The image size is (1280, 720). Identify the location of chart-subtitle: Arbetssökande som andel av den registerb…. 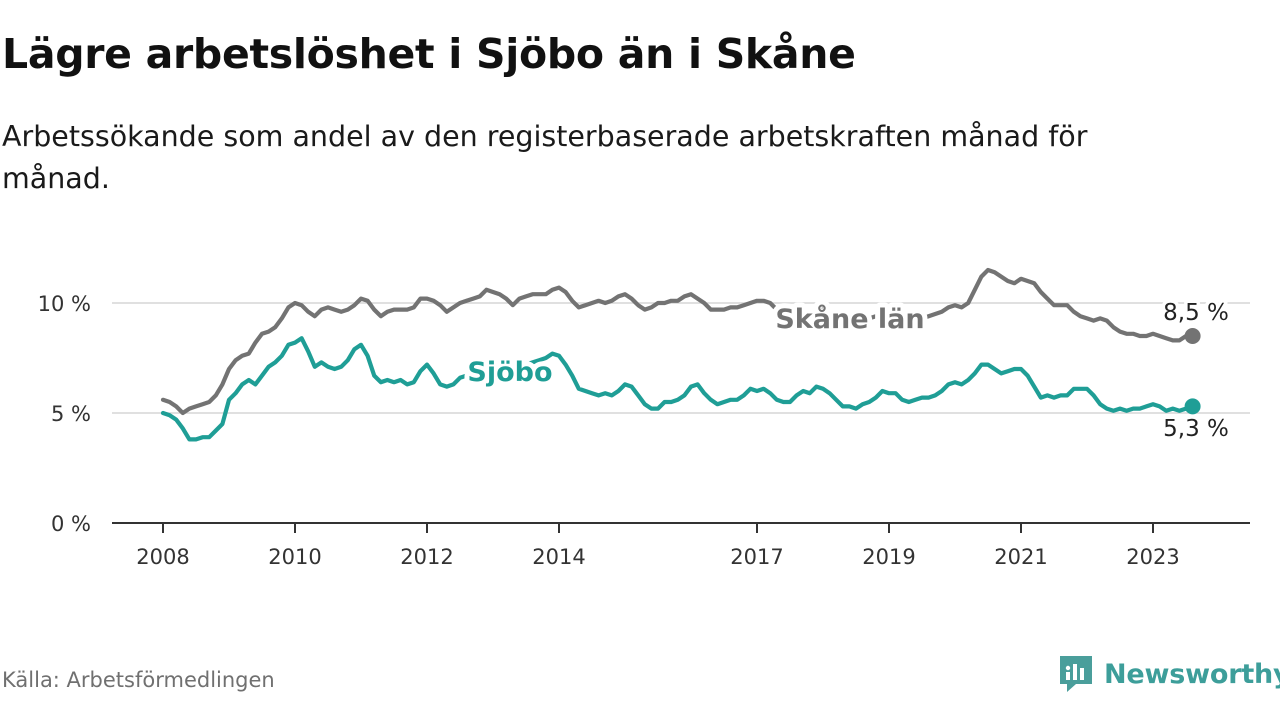
(545, 157).